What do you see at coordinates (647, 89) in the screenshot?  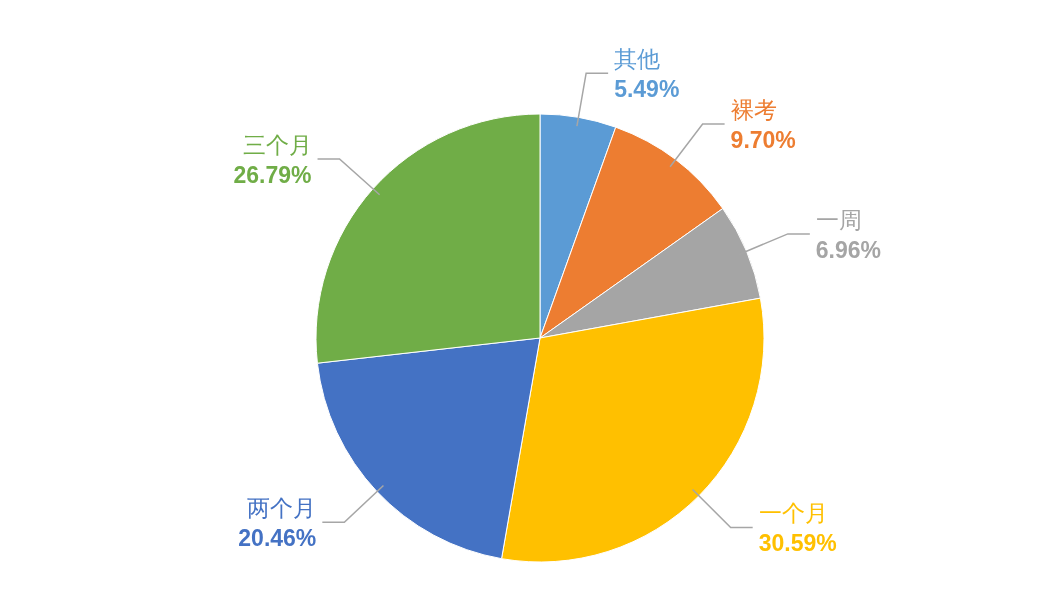 I see `data-label: 5.49%` at bounding box center [647, 89].